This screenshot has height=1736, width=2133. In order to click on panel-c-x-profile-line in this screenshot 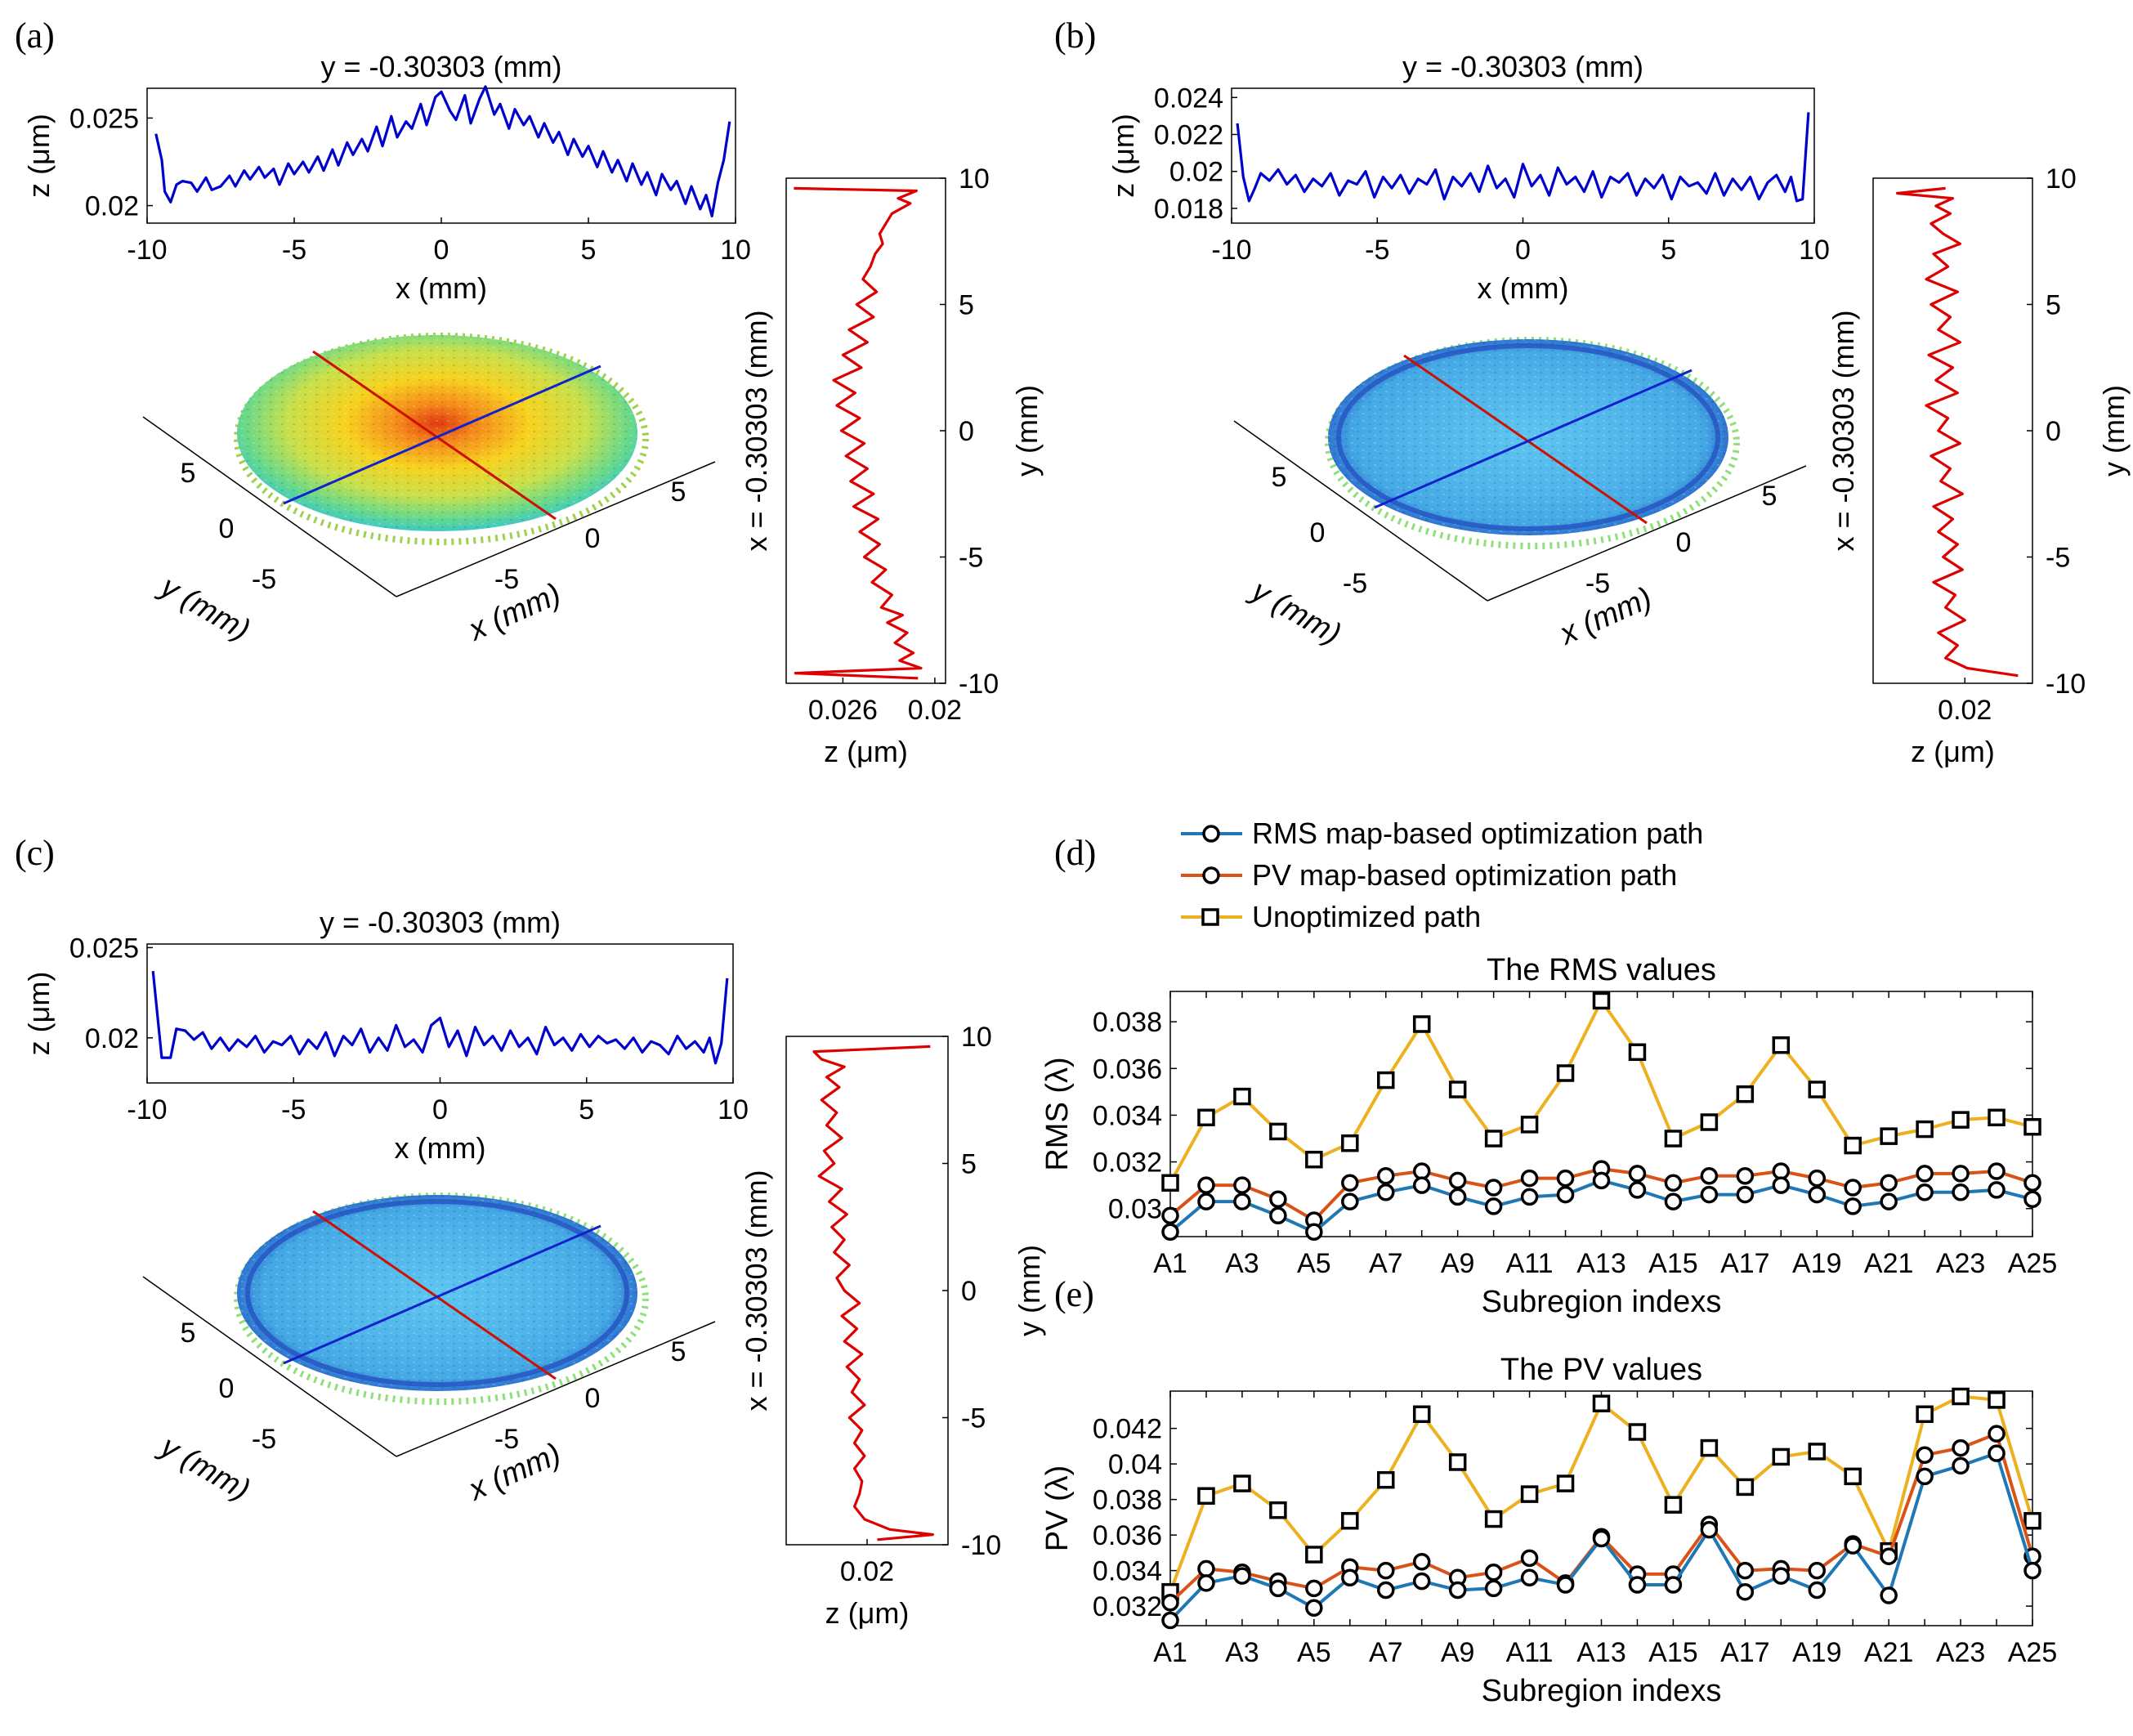, I will do `click(440, 1017)`.